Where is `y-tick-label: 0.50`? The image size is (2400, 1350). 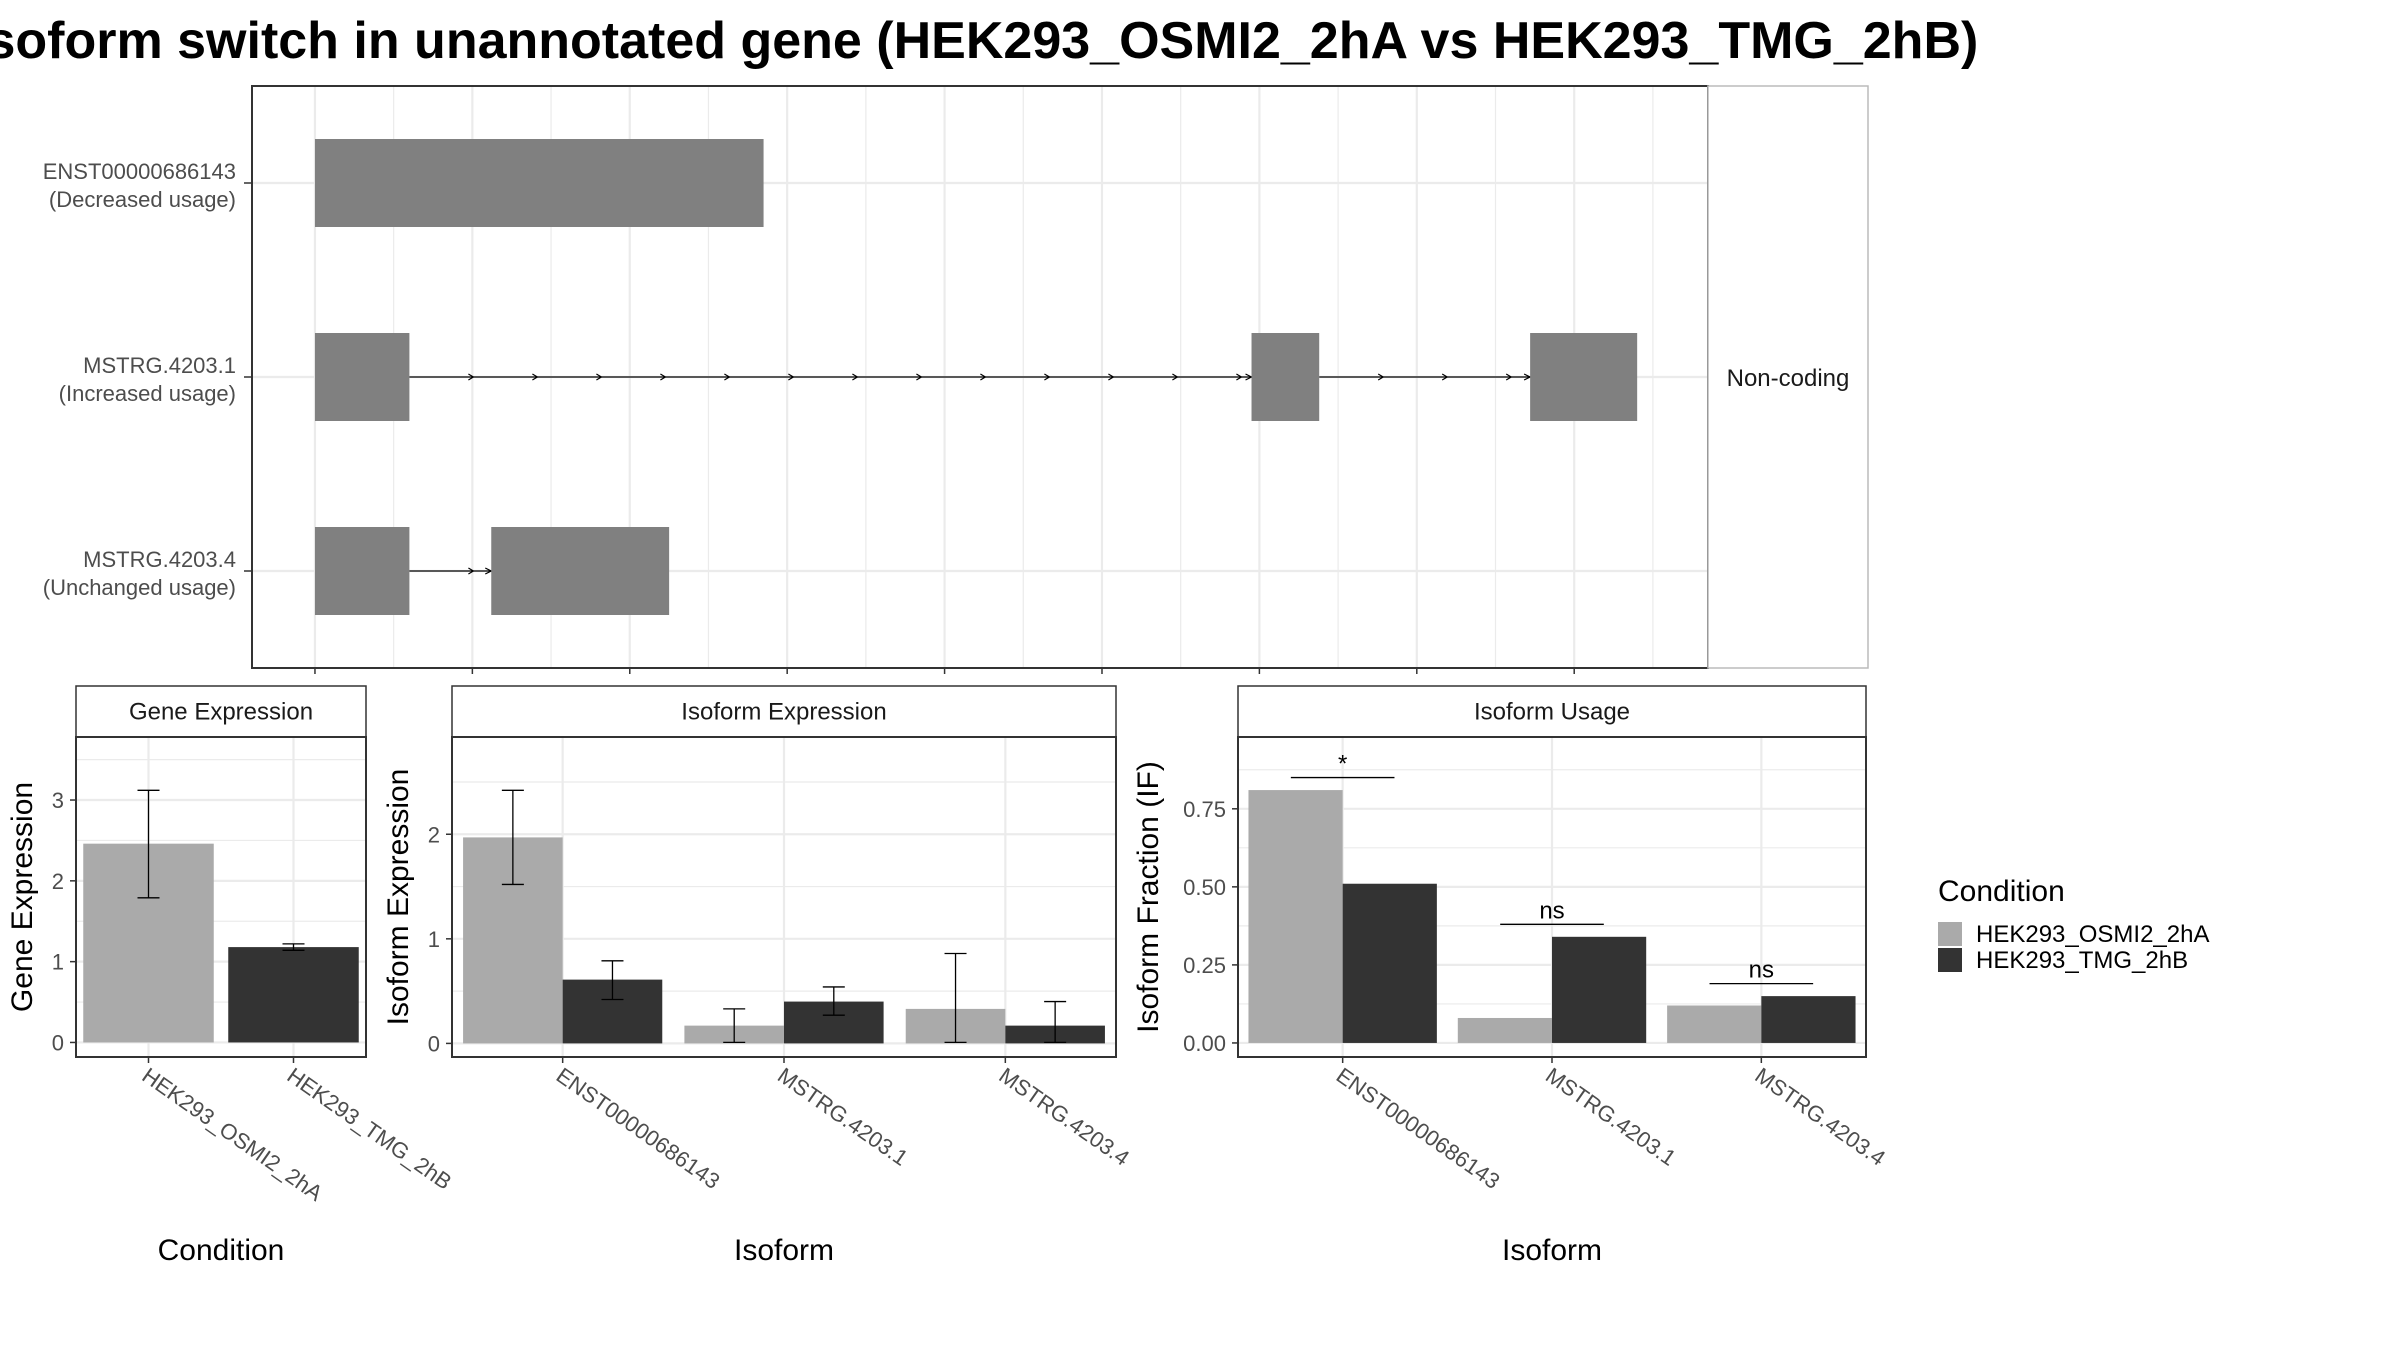
y-tick-label: 0.50 is located at coordinates (1204, 887).